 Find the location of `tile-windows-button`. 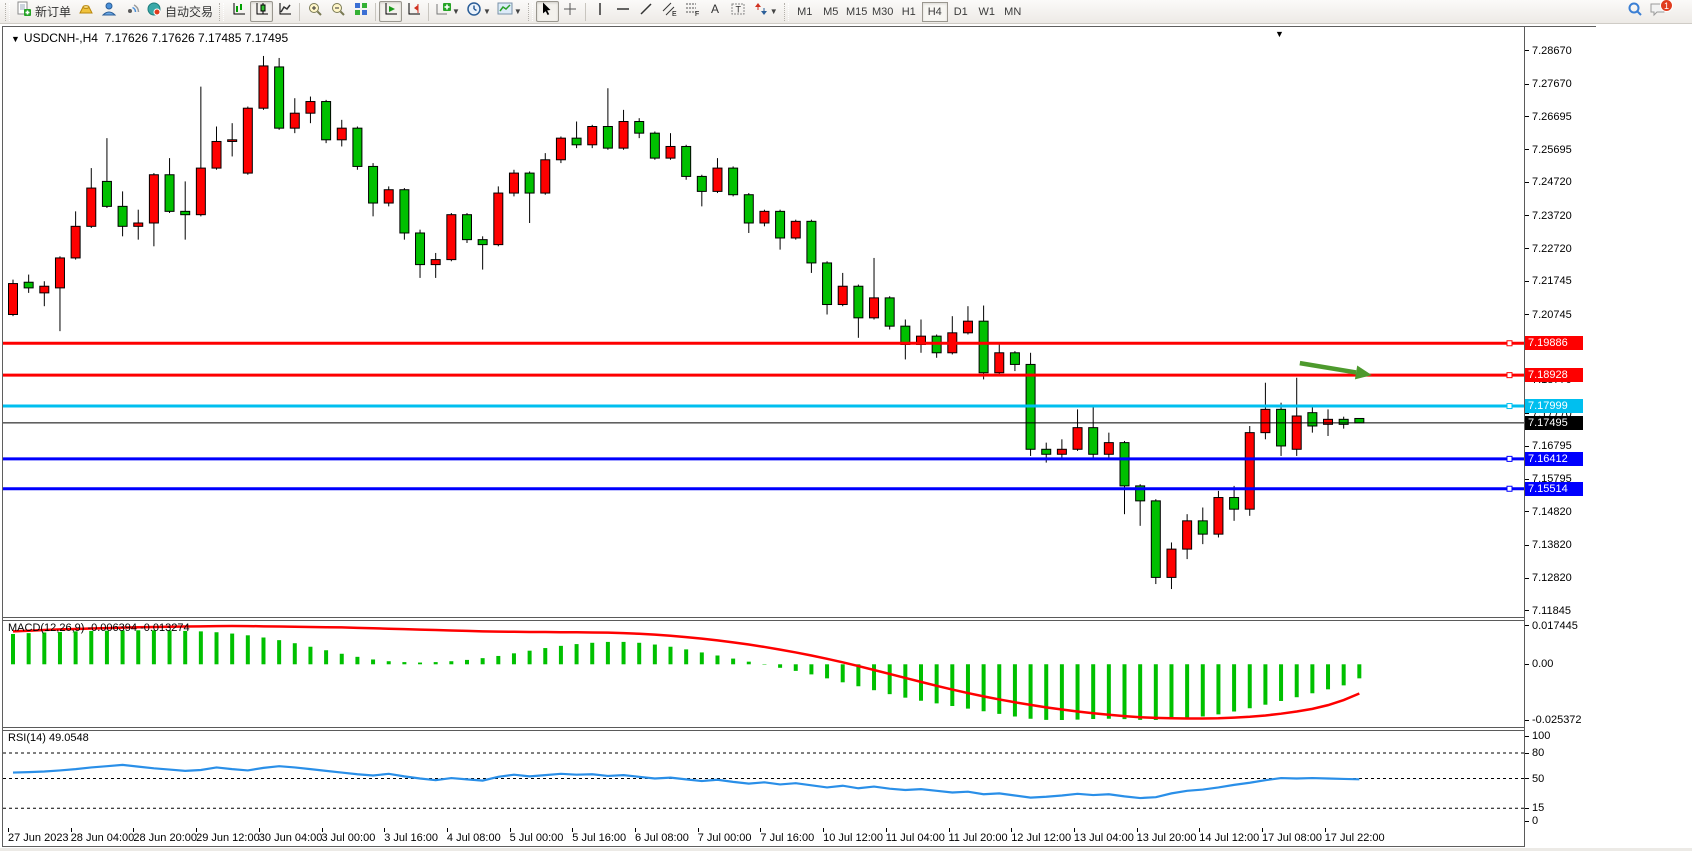

tile-windows-button is located at coordinates (360, 11).